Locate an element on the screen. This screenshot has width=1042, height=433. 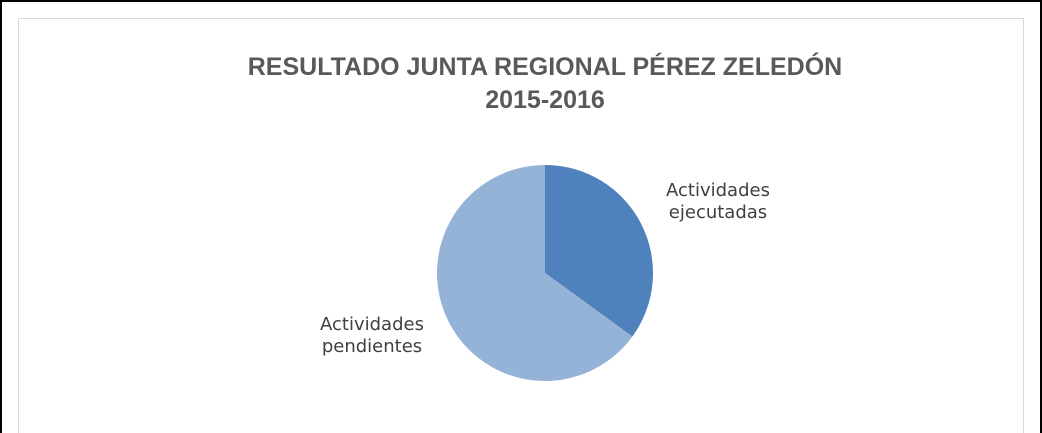
slice-label: Actividades pendientes is located at coordinates (372, 335).